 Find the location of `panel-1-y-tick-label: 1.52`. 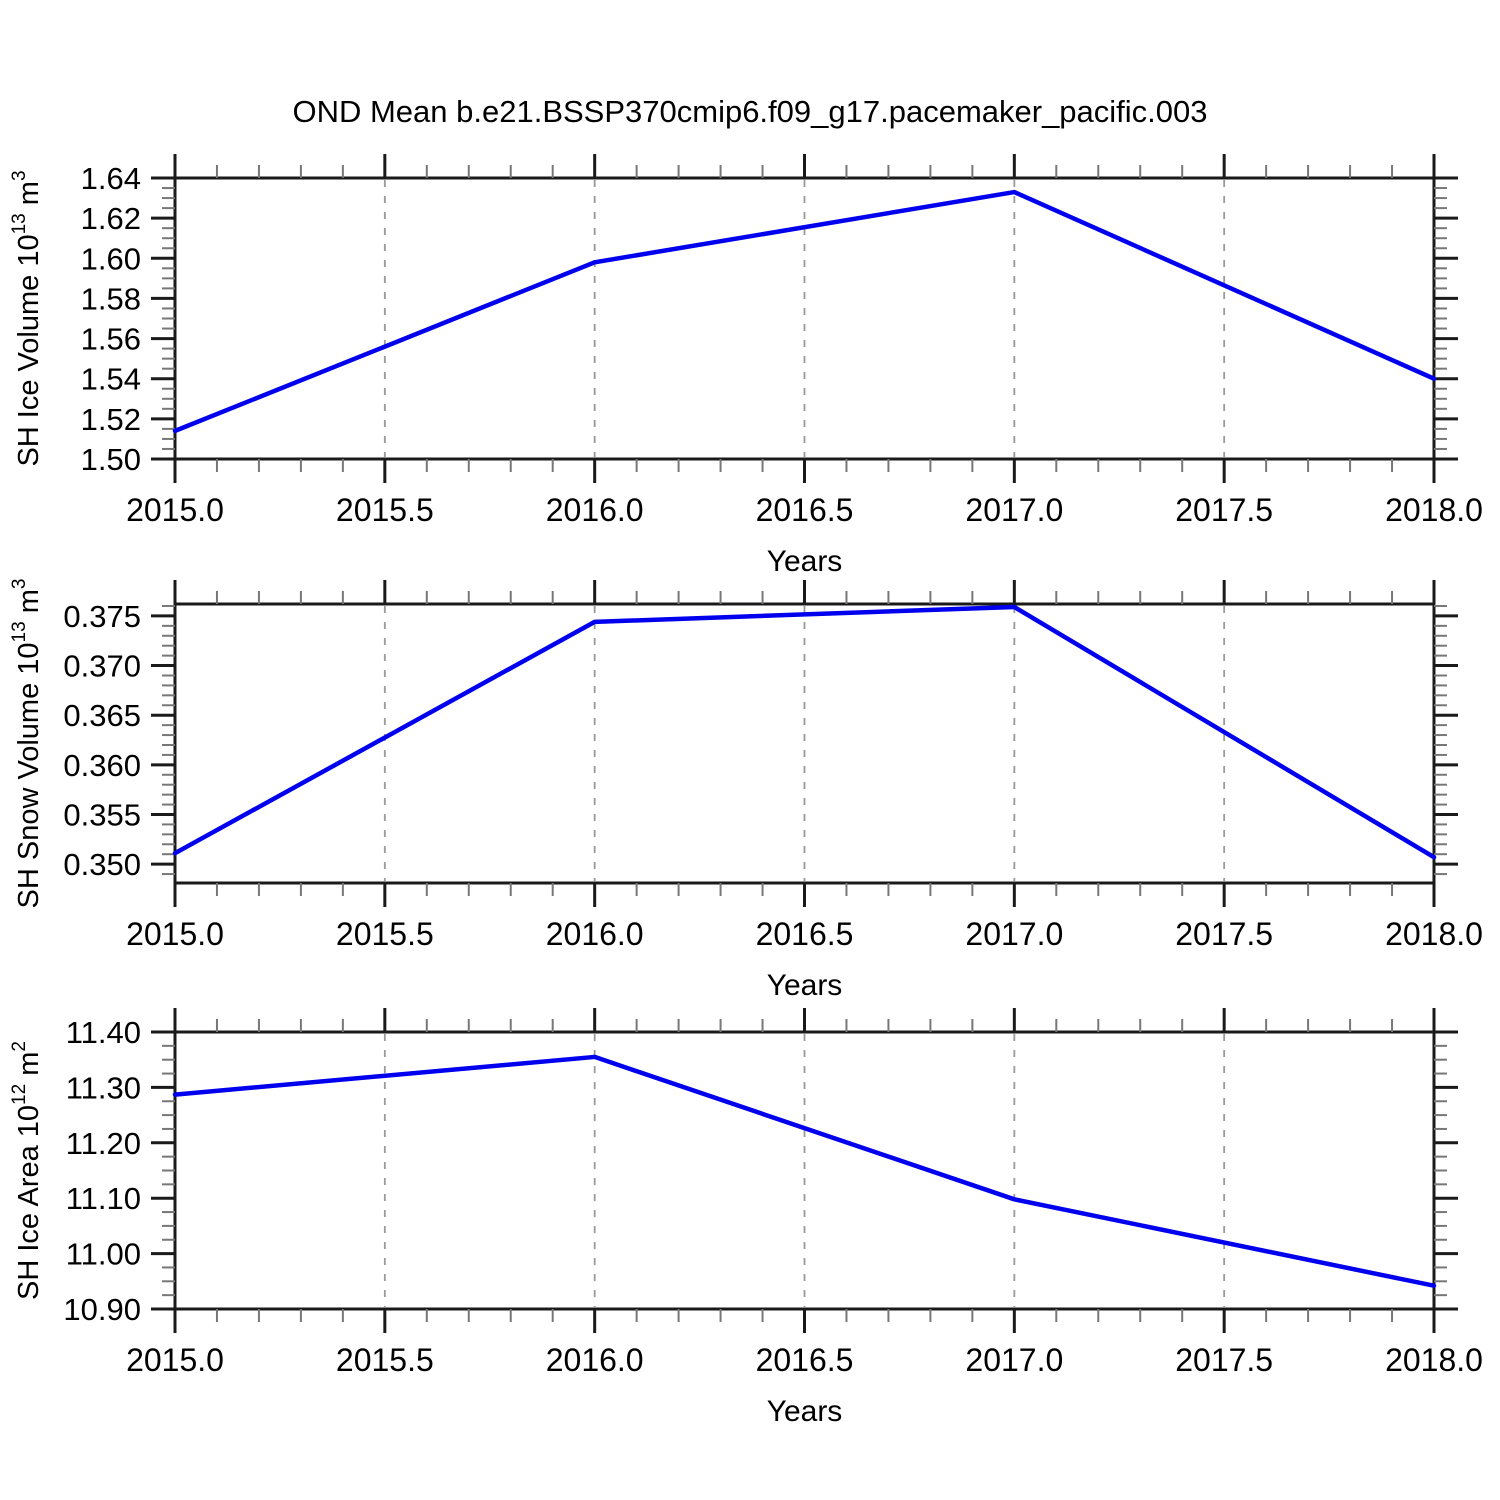

panel-1-y-tick-label: 1.52 is located at coordinates (111, 419).